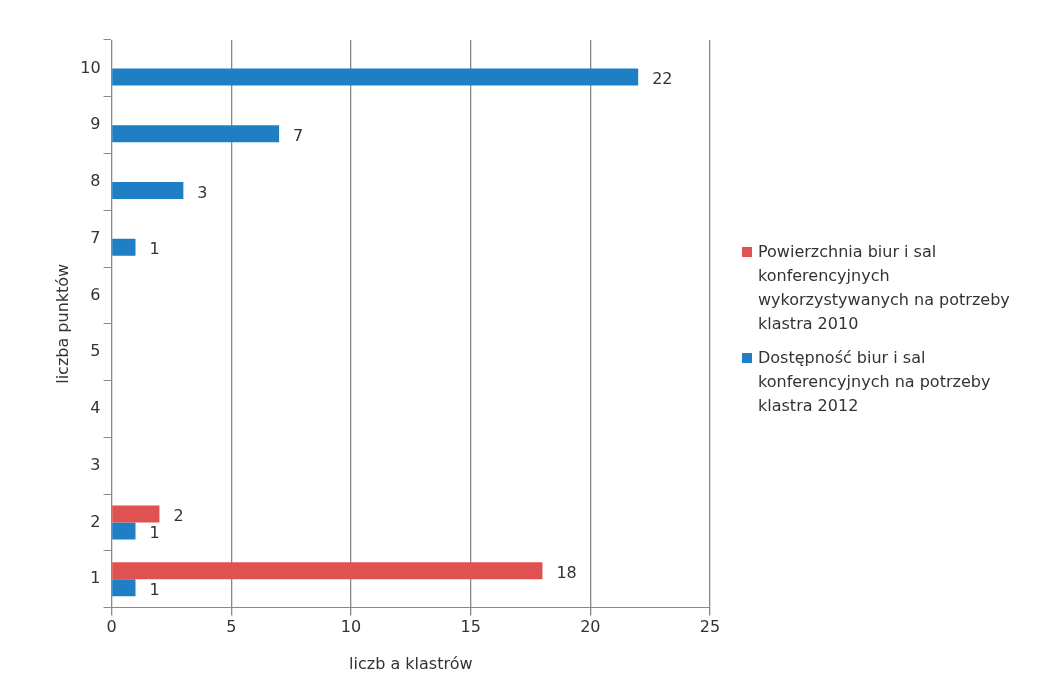 The image size is (1060, 684). I want to click on x-tick-label: 20, so click(590, 627).